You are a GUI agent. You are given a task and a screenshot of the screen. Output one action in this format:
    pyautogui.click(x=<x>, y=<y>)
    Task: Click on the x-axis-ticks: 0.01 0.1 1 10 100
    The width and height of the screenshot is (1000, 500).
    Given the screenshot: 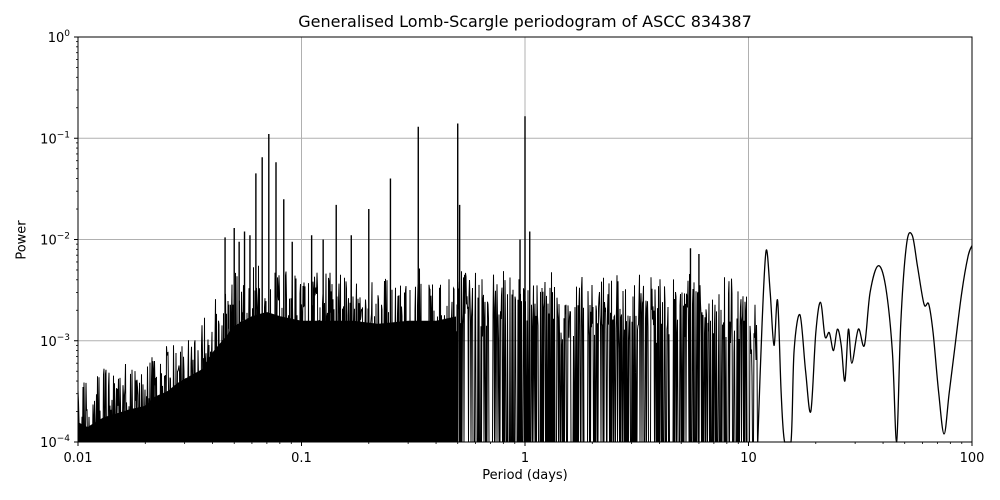 What is the action you would take?
    pyautogui.click(x=524, y=454)
    